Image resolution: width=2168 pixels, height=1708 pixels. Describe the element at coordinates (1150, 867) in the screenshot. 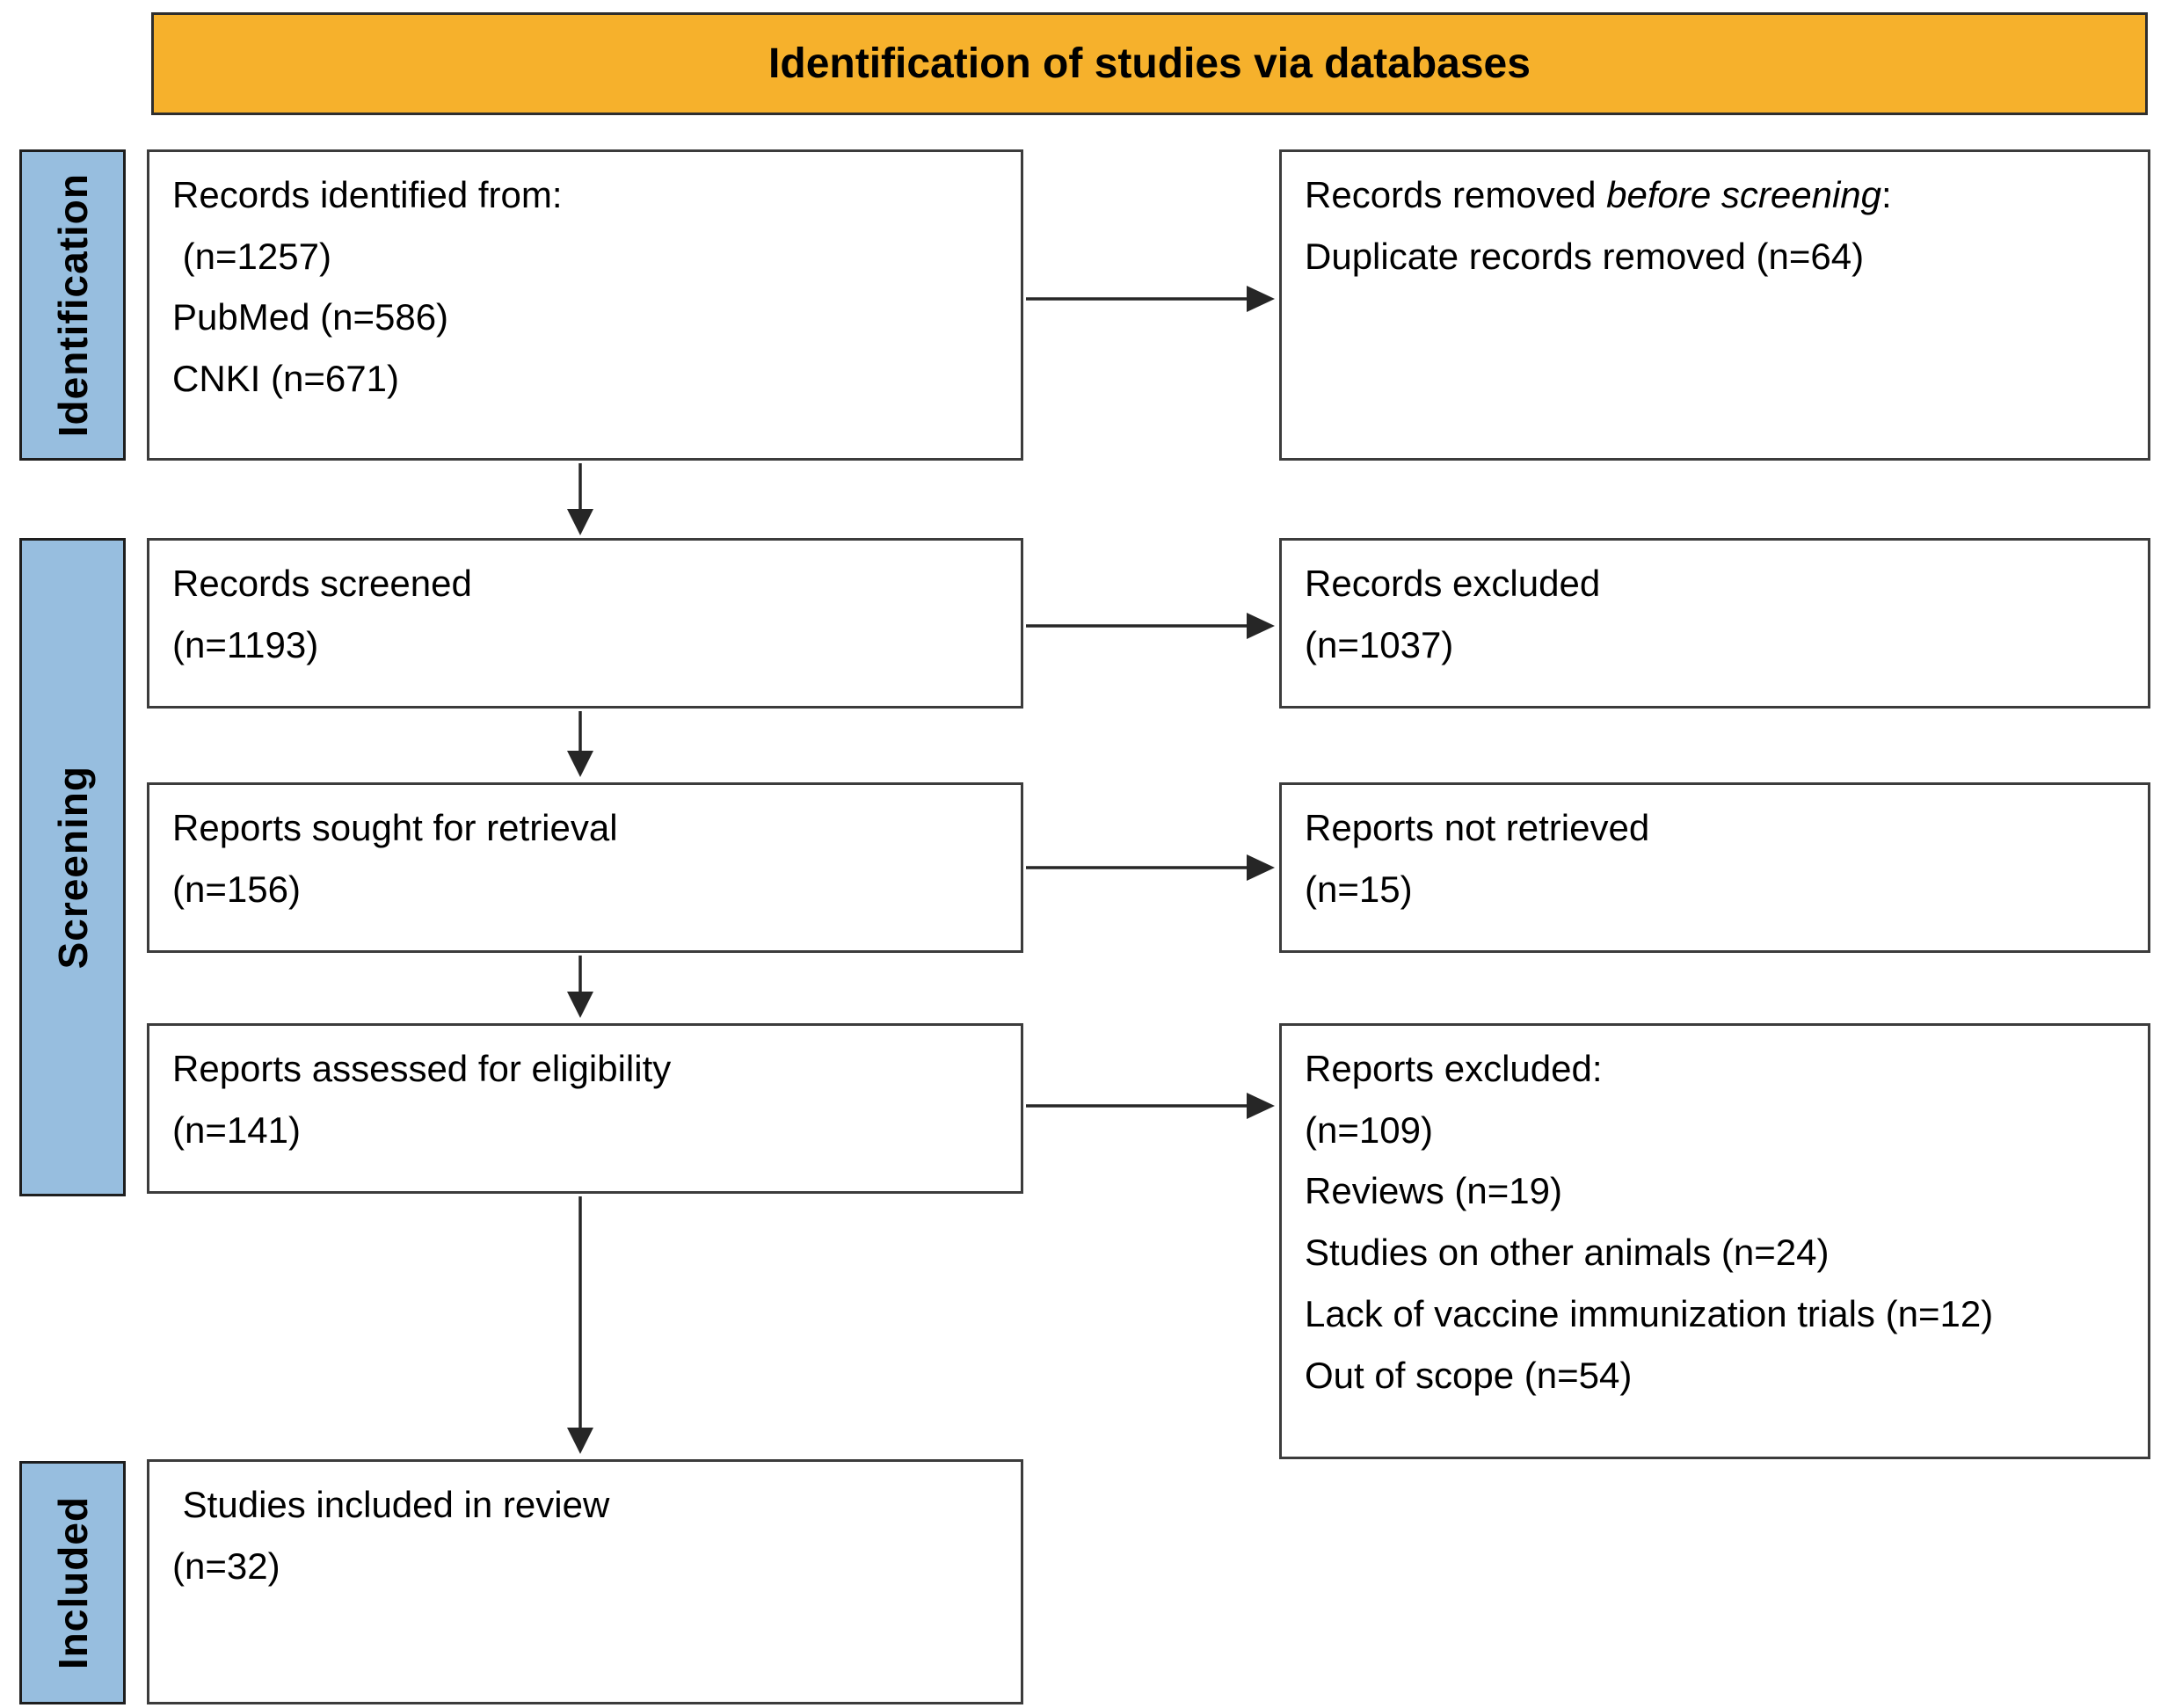

I see `arrow-sought-to-not-retrieved` at that location.